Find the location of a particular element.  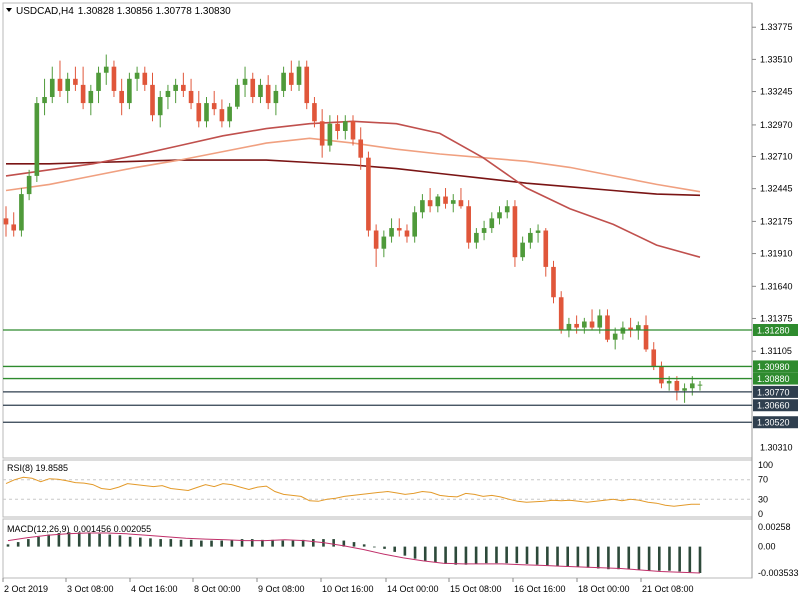

time-tick-label: 10 Oct 16:00 is located at coordinates (348, 589).